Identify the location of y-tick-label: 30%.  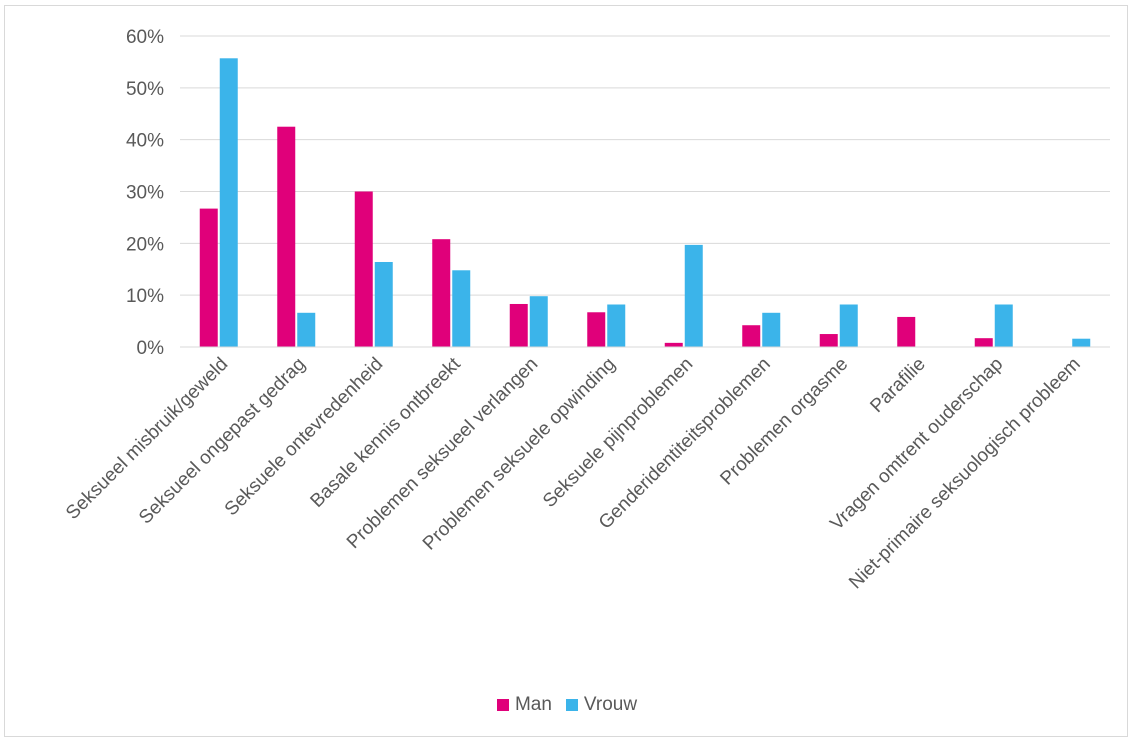
(145, 193).